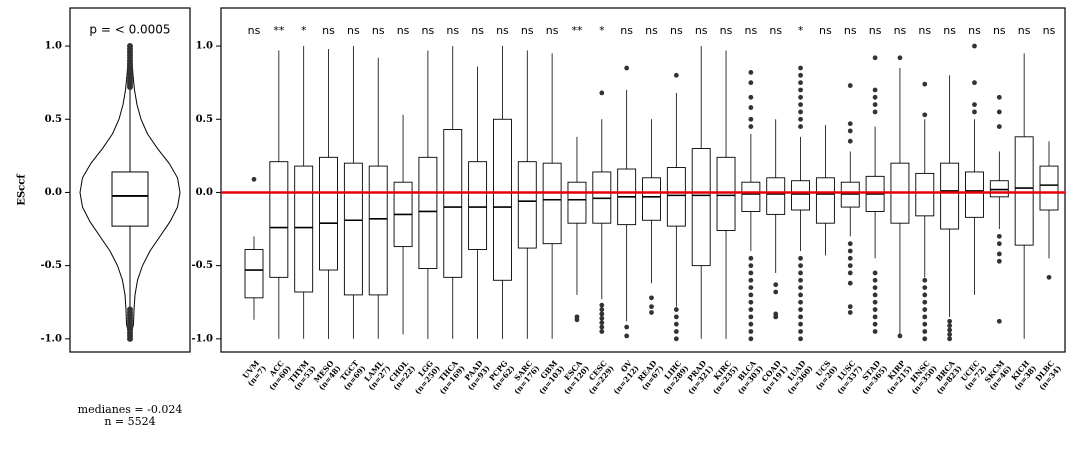 The height and width of the screenshot is (450, 1080). I want to click on plot-frame, so click(130, 180).